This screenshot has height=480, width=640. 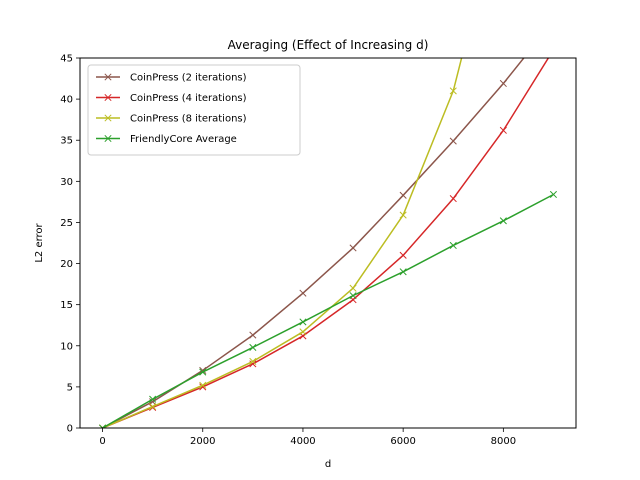 What do you see at coordinates (66, 305) in the screenshot?
I see `y-tick-label: 15` at bounding box center [66, 305].